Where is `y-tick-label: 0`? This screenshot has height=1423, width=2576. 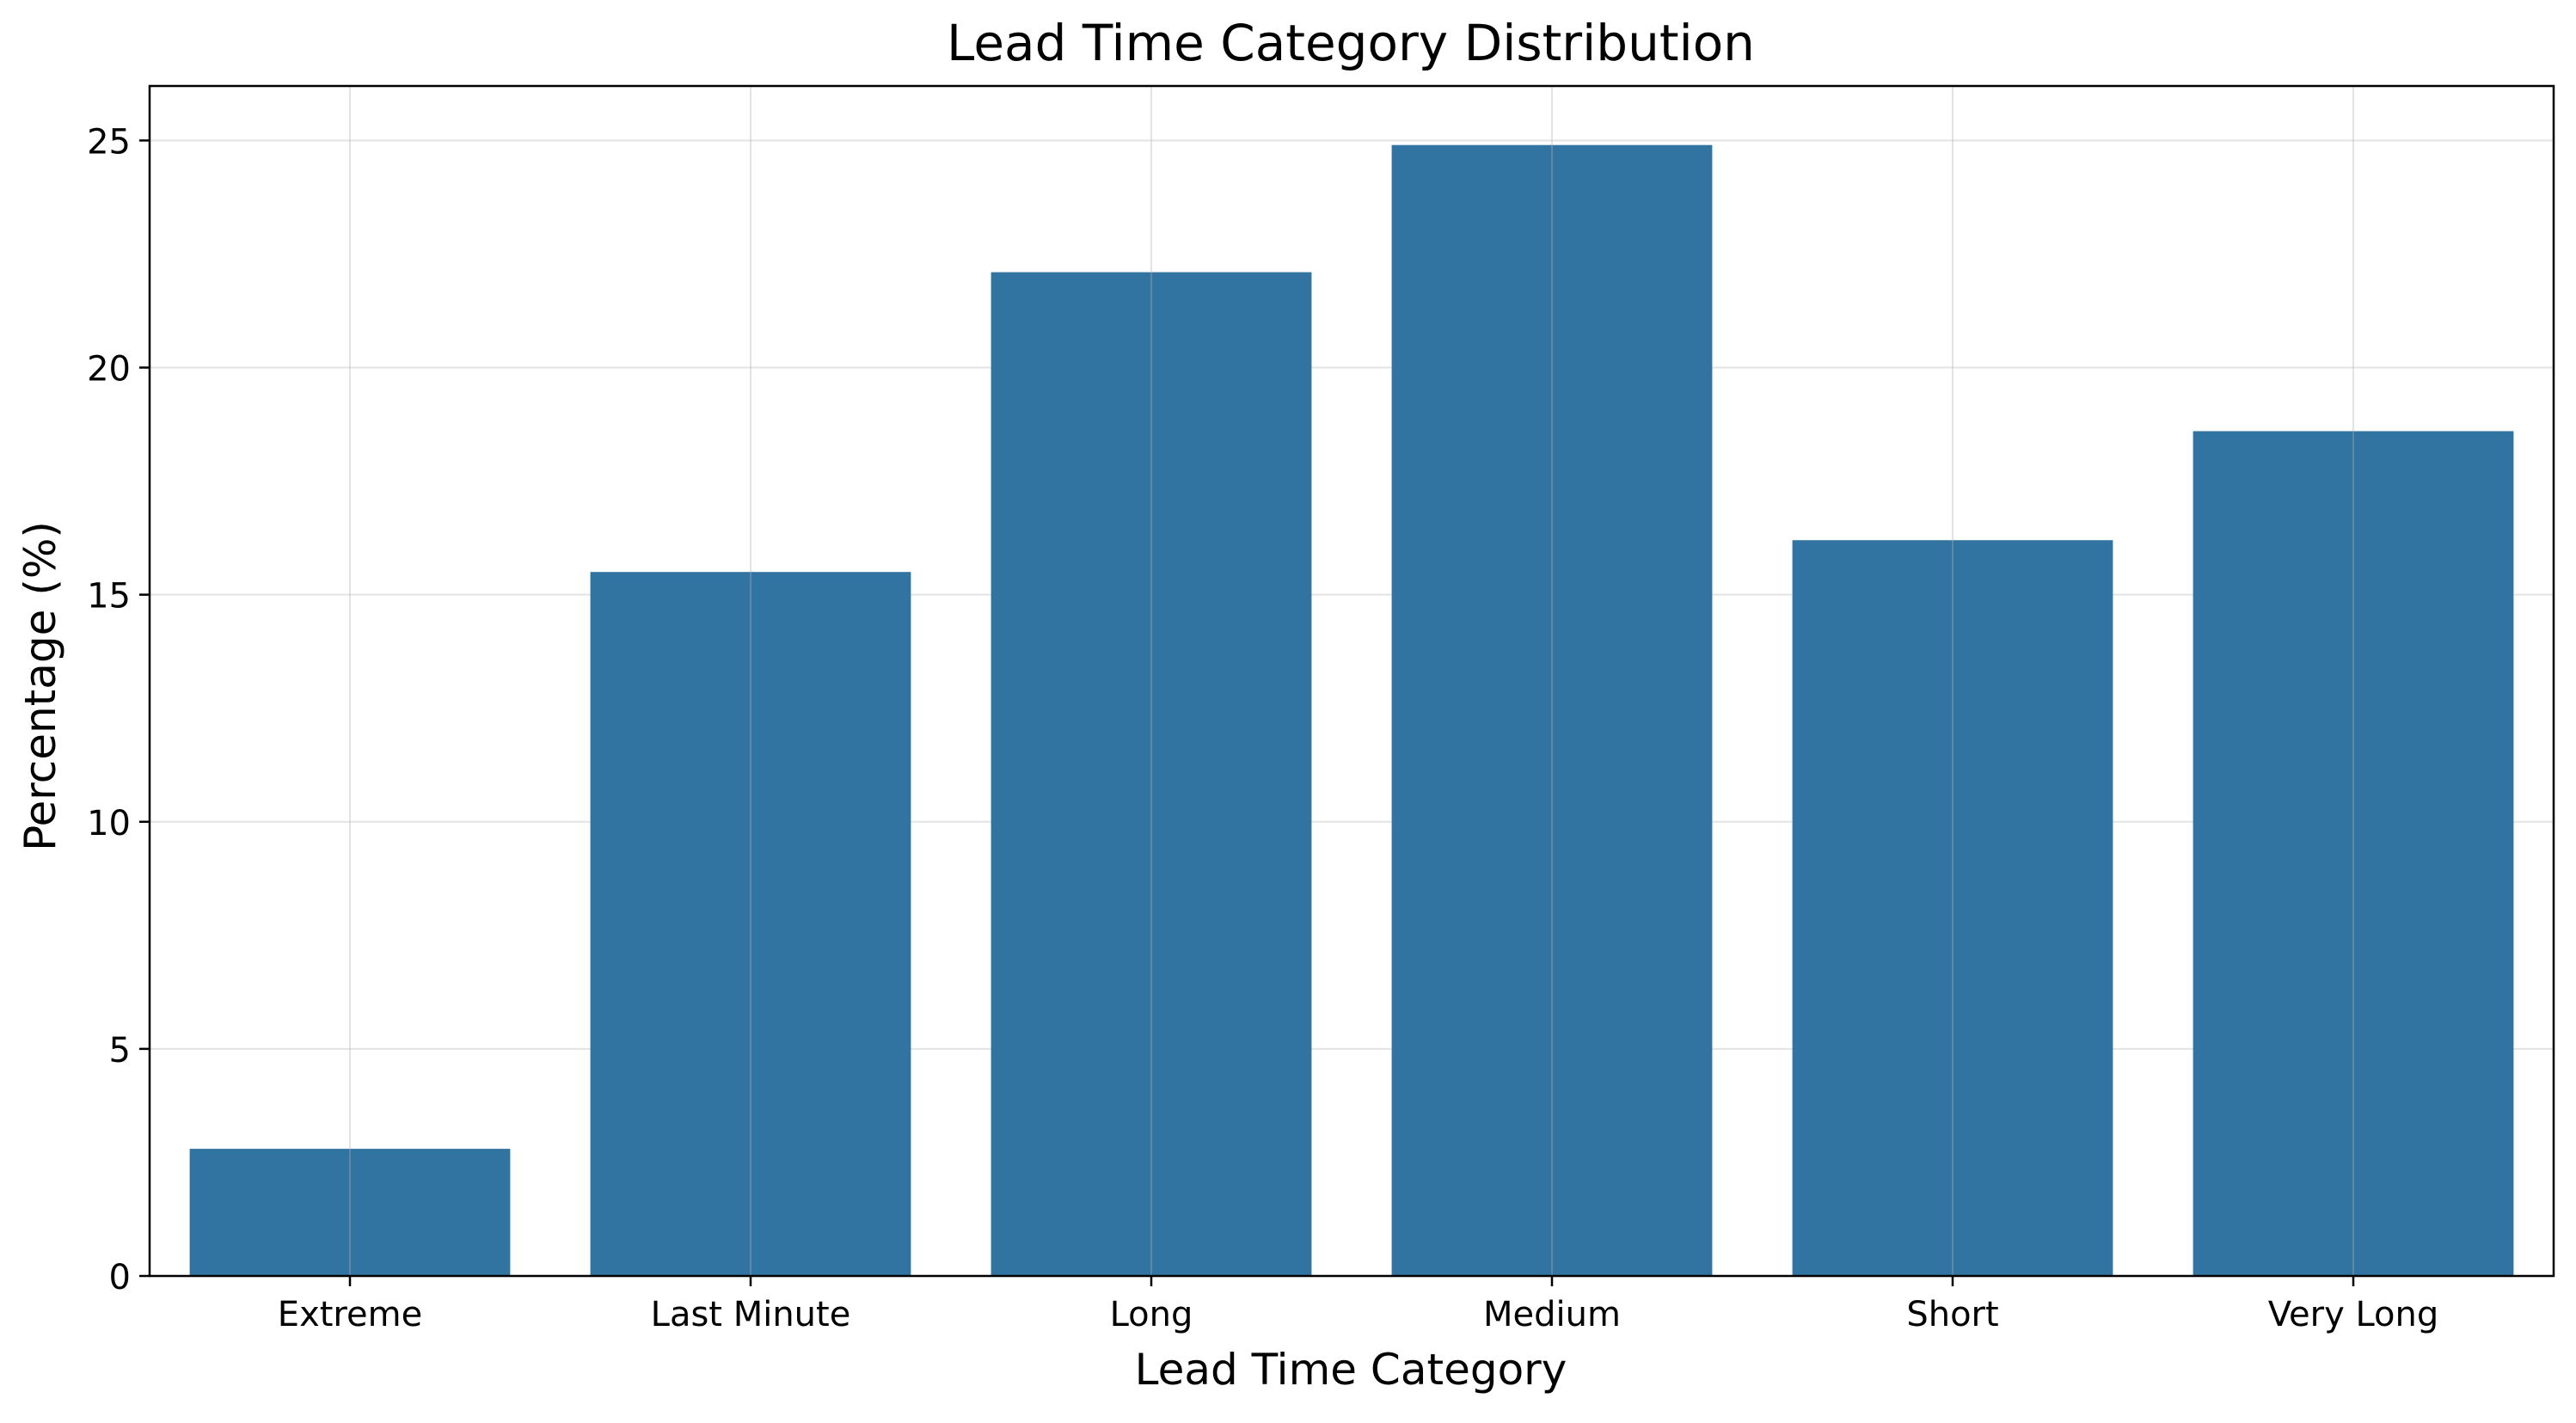
y-tick-label: 0 is located at coordinates (120, 1277).